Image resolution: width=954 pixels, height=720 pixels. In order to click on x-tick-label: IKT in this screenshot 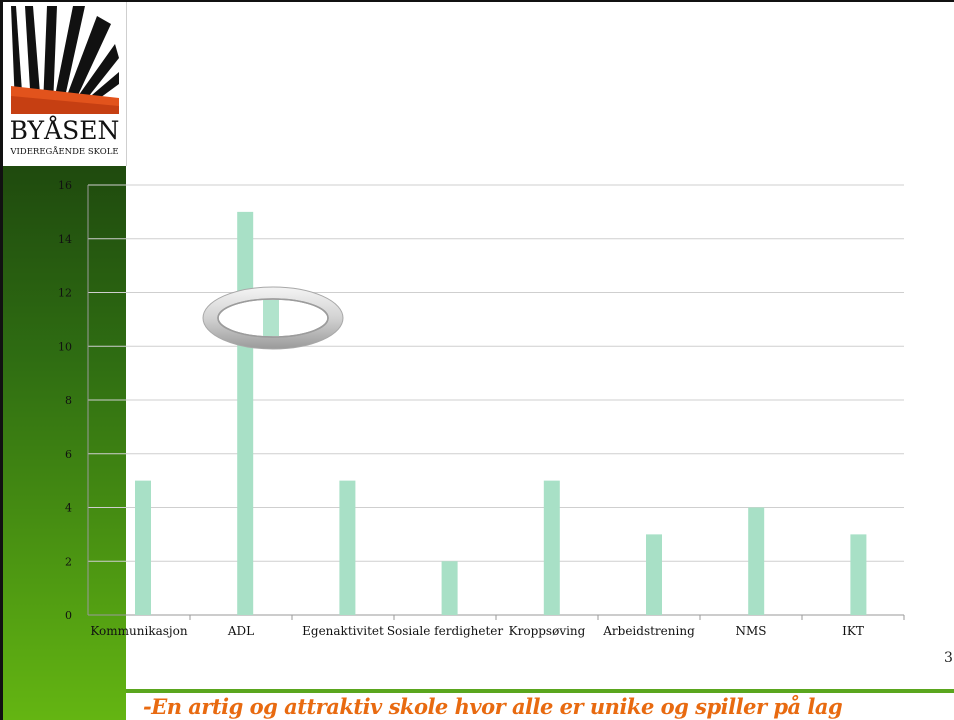, I will do `click(853, 631)`.